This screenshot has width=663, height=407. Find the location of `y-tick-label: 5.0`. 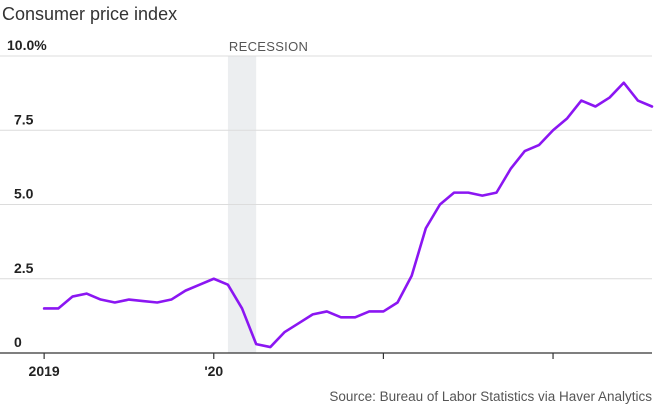

y-tick-label: 5.0 is located at coordinates (24, 194).